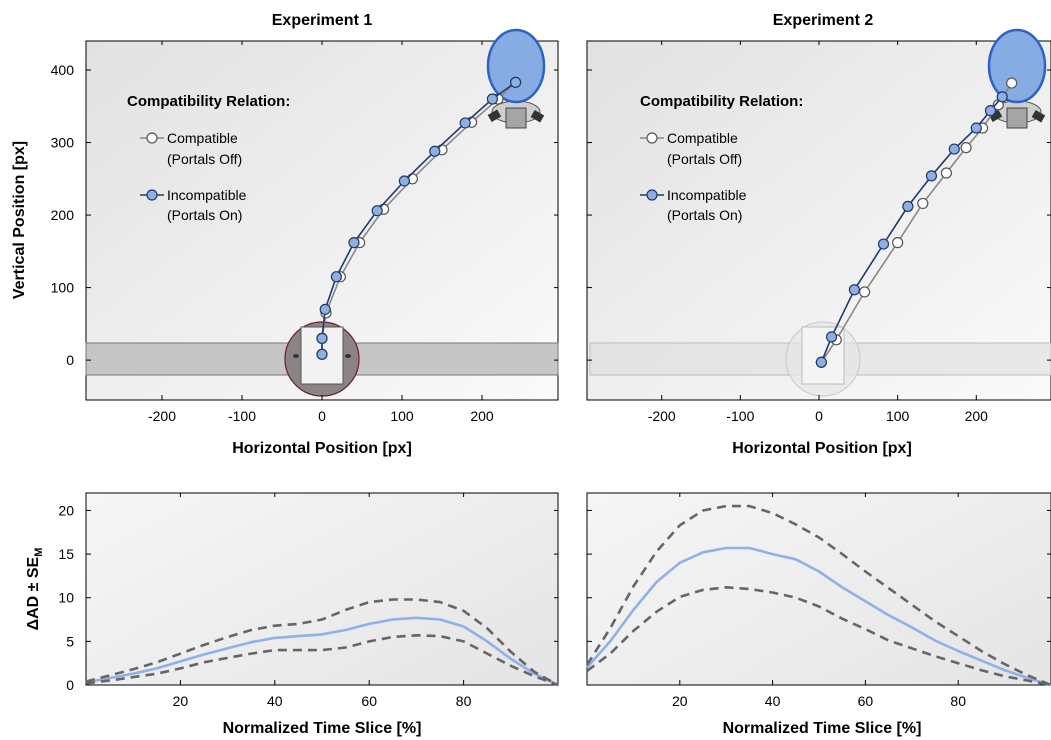 This screenshot has width=1051, height=740. What do you see at coordinates (66, 598) in the screenshot?
I see `y-tick-label: 10` at bounding box center [66, 598].